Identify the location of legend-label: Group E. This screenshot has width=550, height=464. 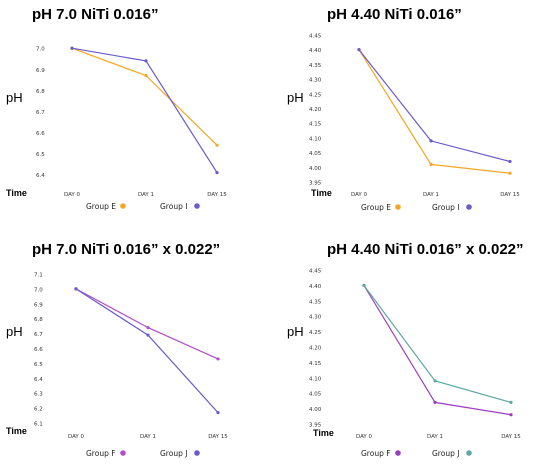
(101, 206).